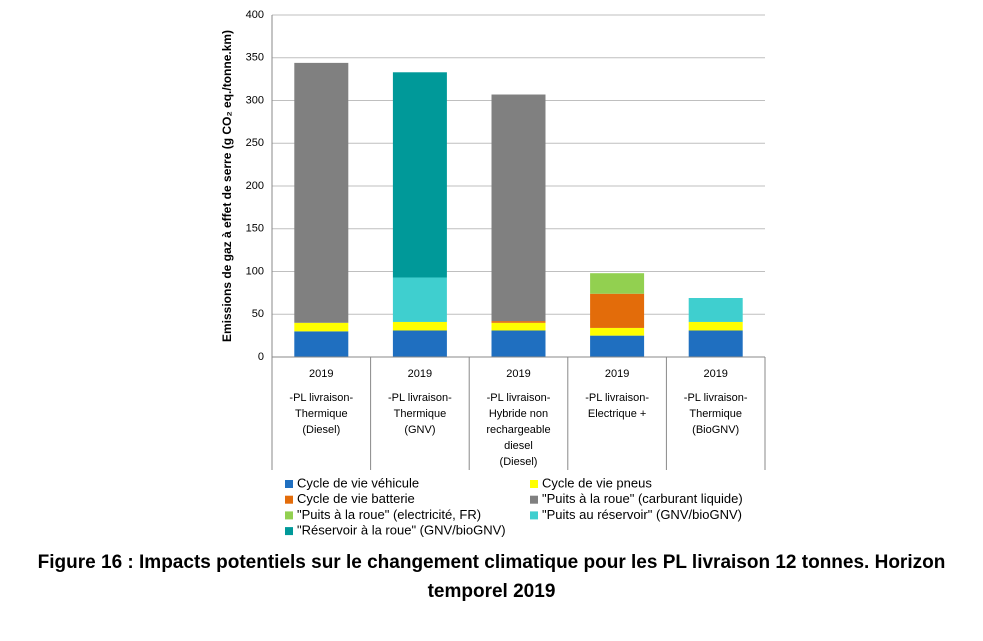  What do you see at coordinates (356, 498) in the screenshot?
I see `legend-label: Cycle de vie batterie` at bounding box center [356, 498].